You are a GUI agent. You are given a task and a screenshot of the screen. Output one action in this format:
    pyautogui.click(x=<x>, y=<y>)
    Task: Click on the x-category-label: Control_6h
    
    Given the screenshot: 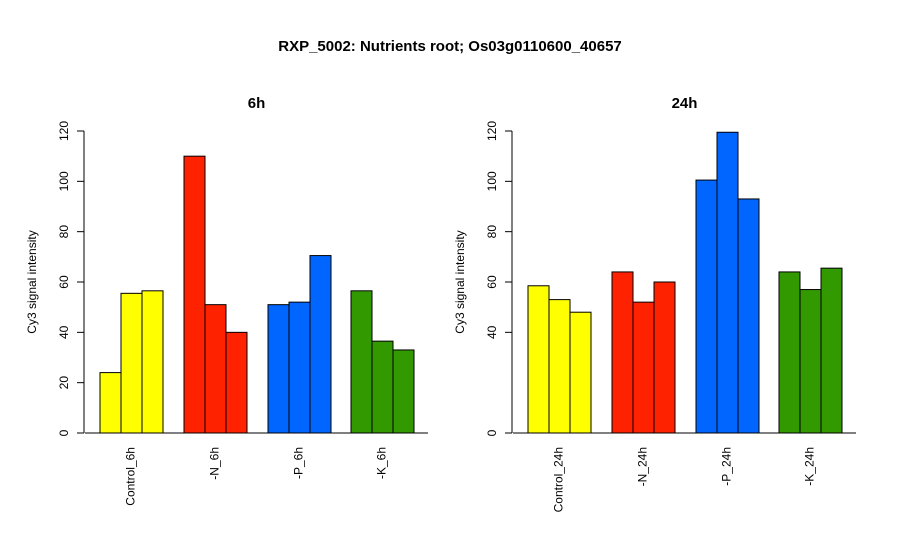 What is the action you would take?
    pyautogui.click(x=131, y=476)
    